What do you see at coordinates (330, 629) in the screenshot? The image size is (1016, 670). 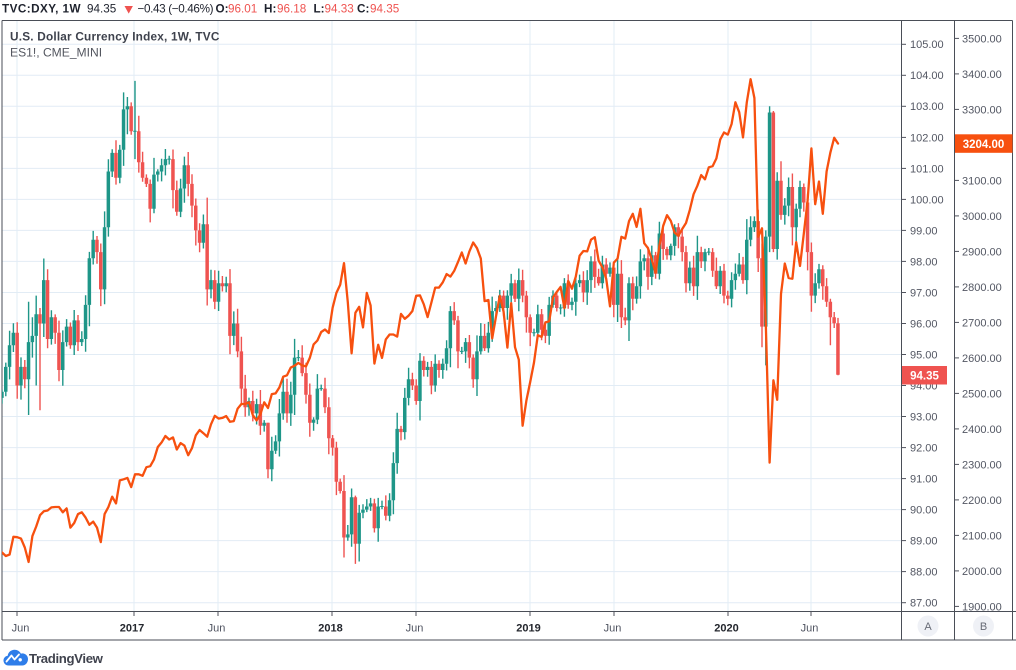 I see `svg-text: 2018` at bounding box center [330, 629].